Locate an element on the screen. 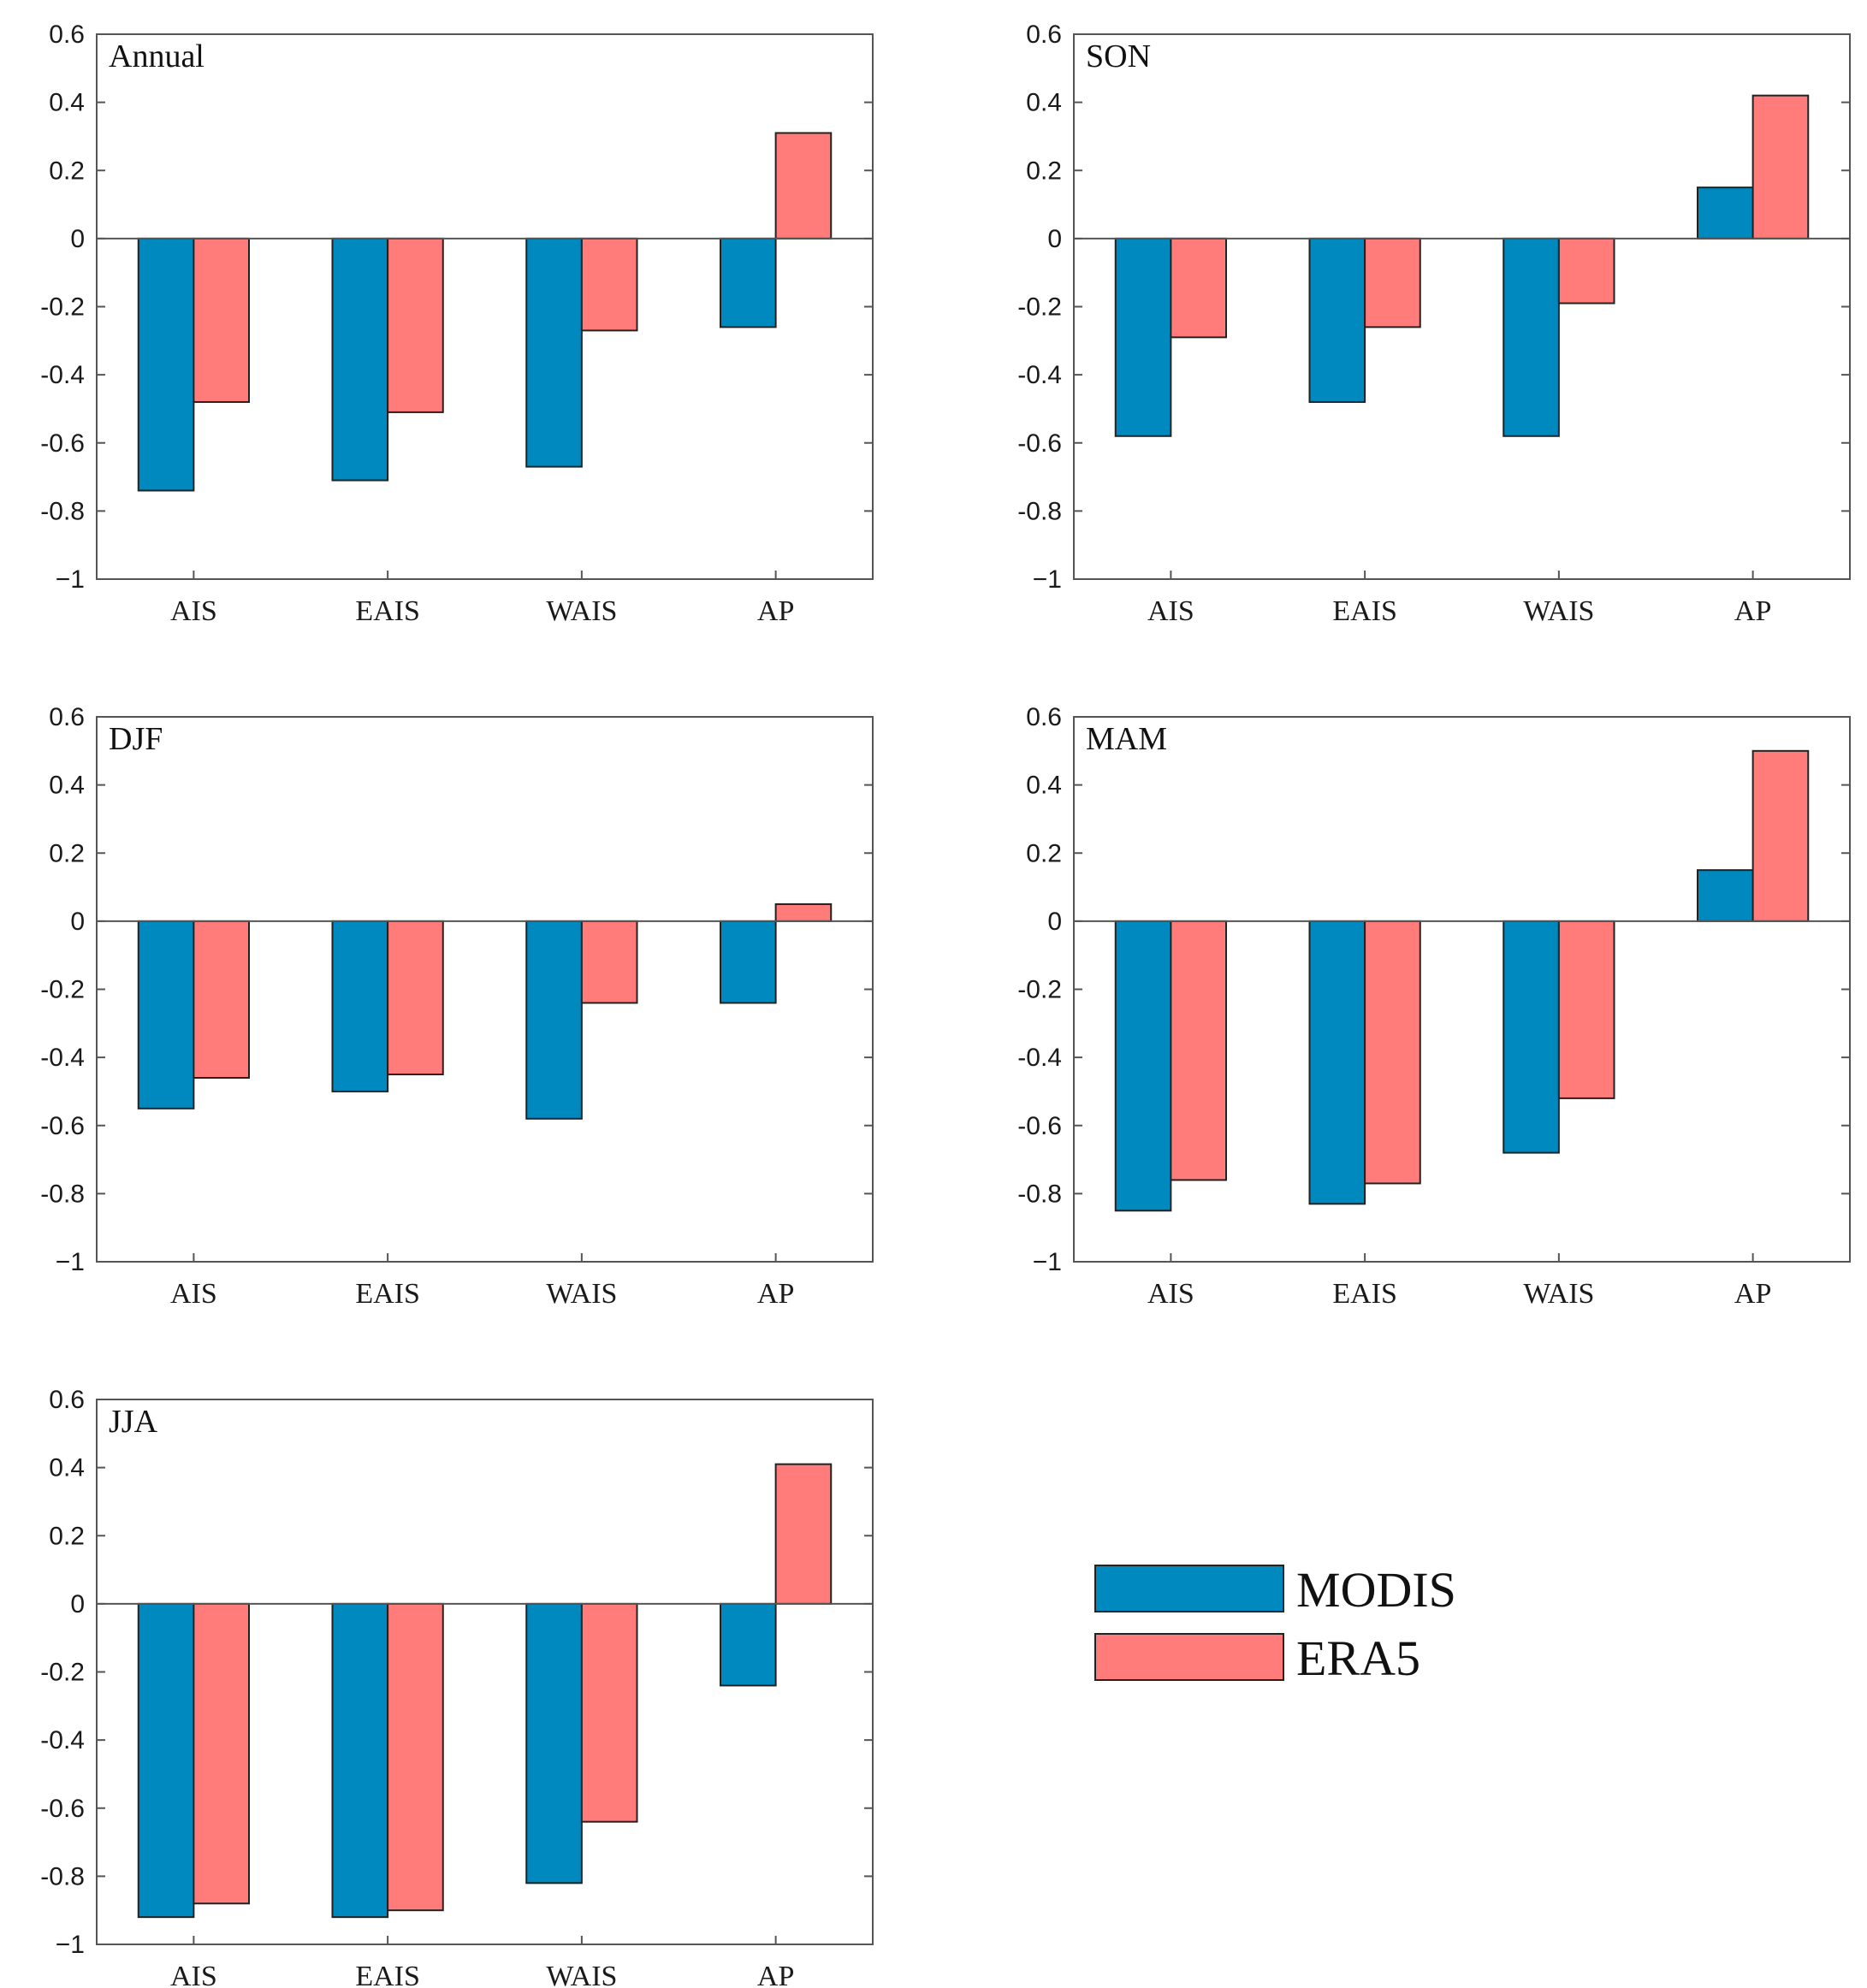  panel-title: SON is located at coordinates (1118, 56).